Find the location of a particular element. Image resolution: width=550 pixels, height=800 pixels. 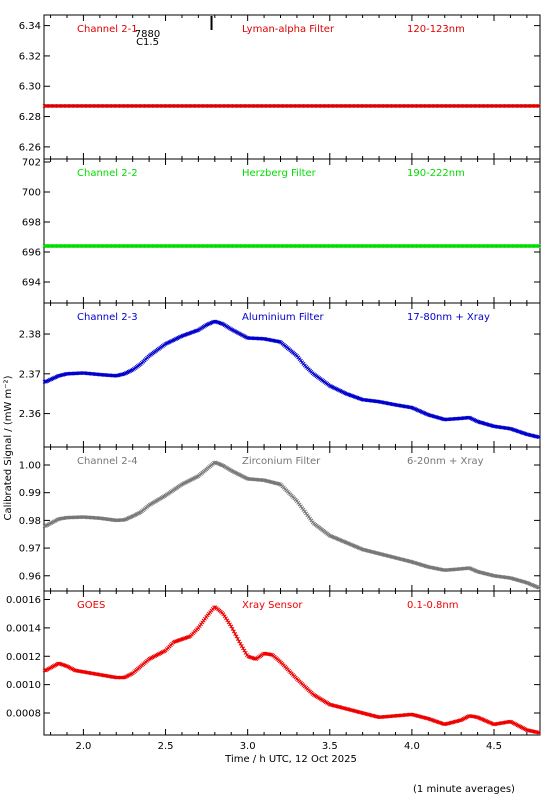

x-tick-label: 3.0 is located at coordinates (248, 746).